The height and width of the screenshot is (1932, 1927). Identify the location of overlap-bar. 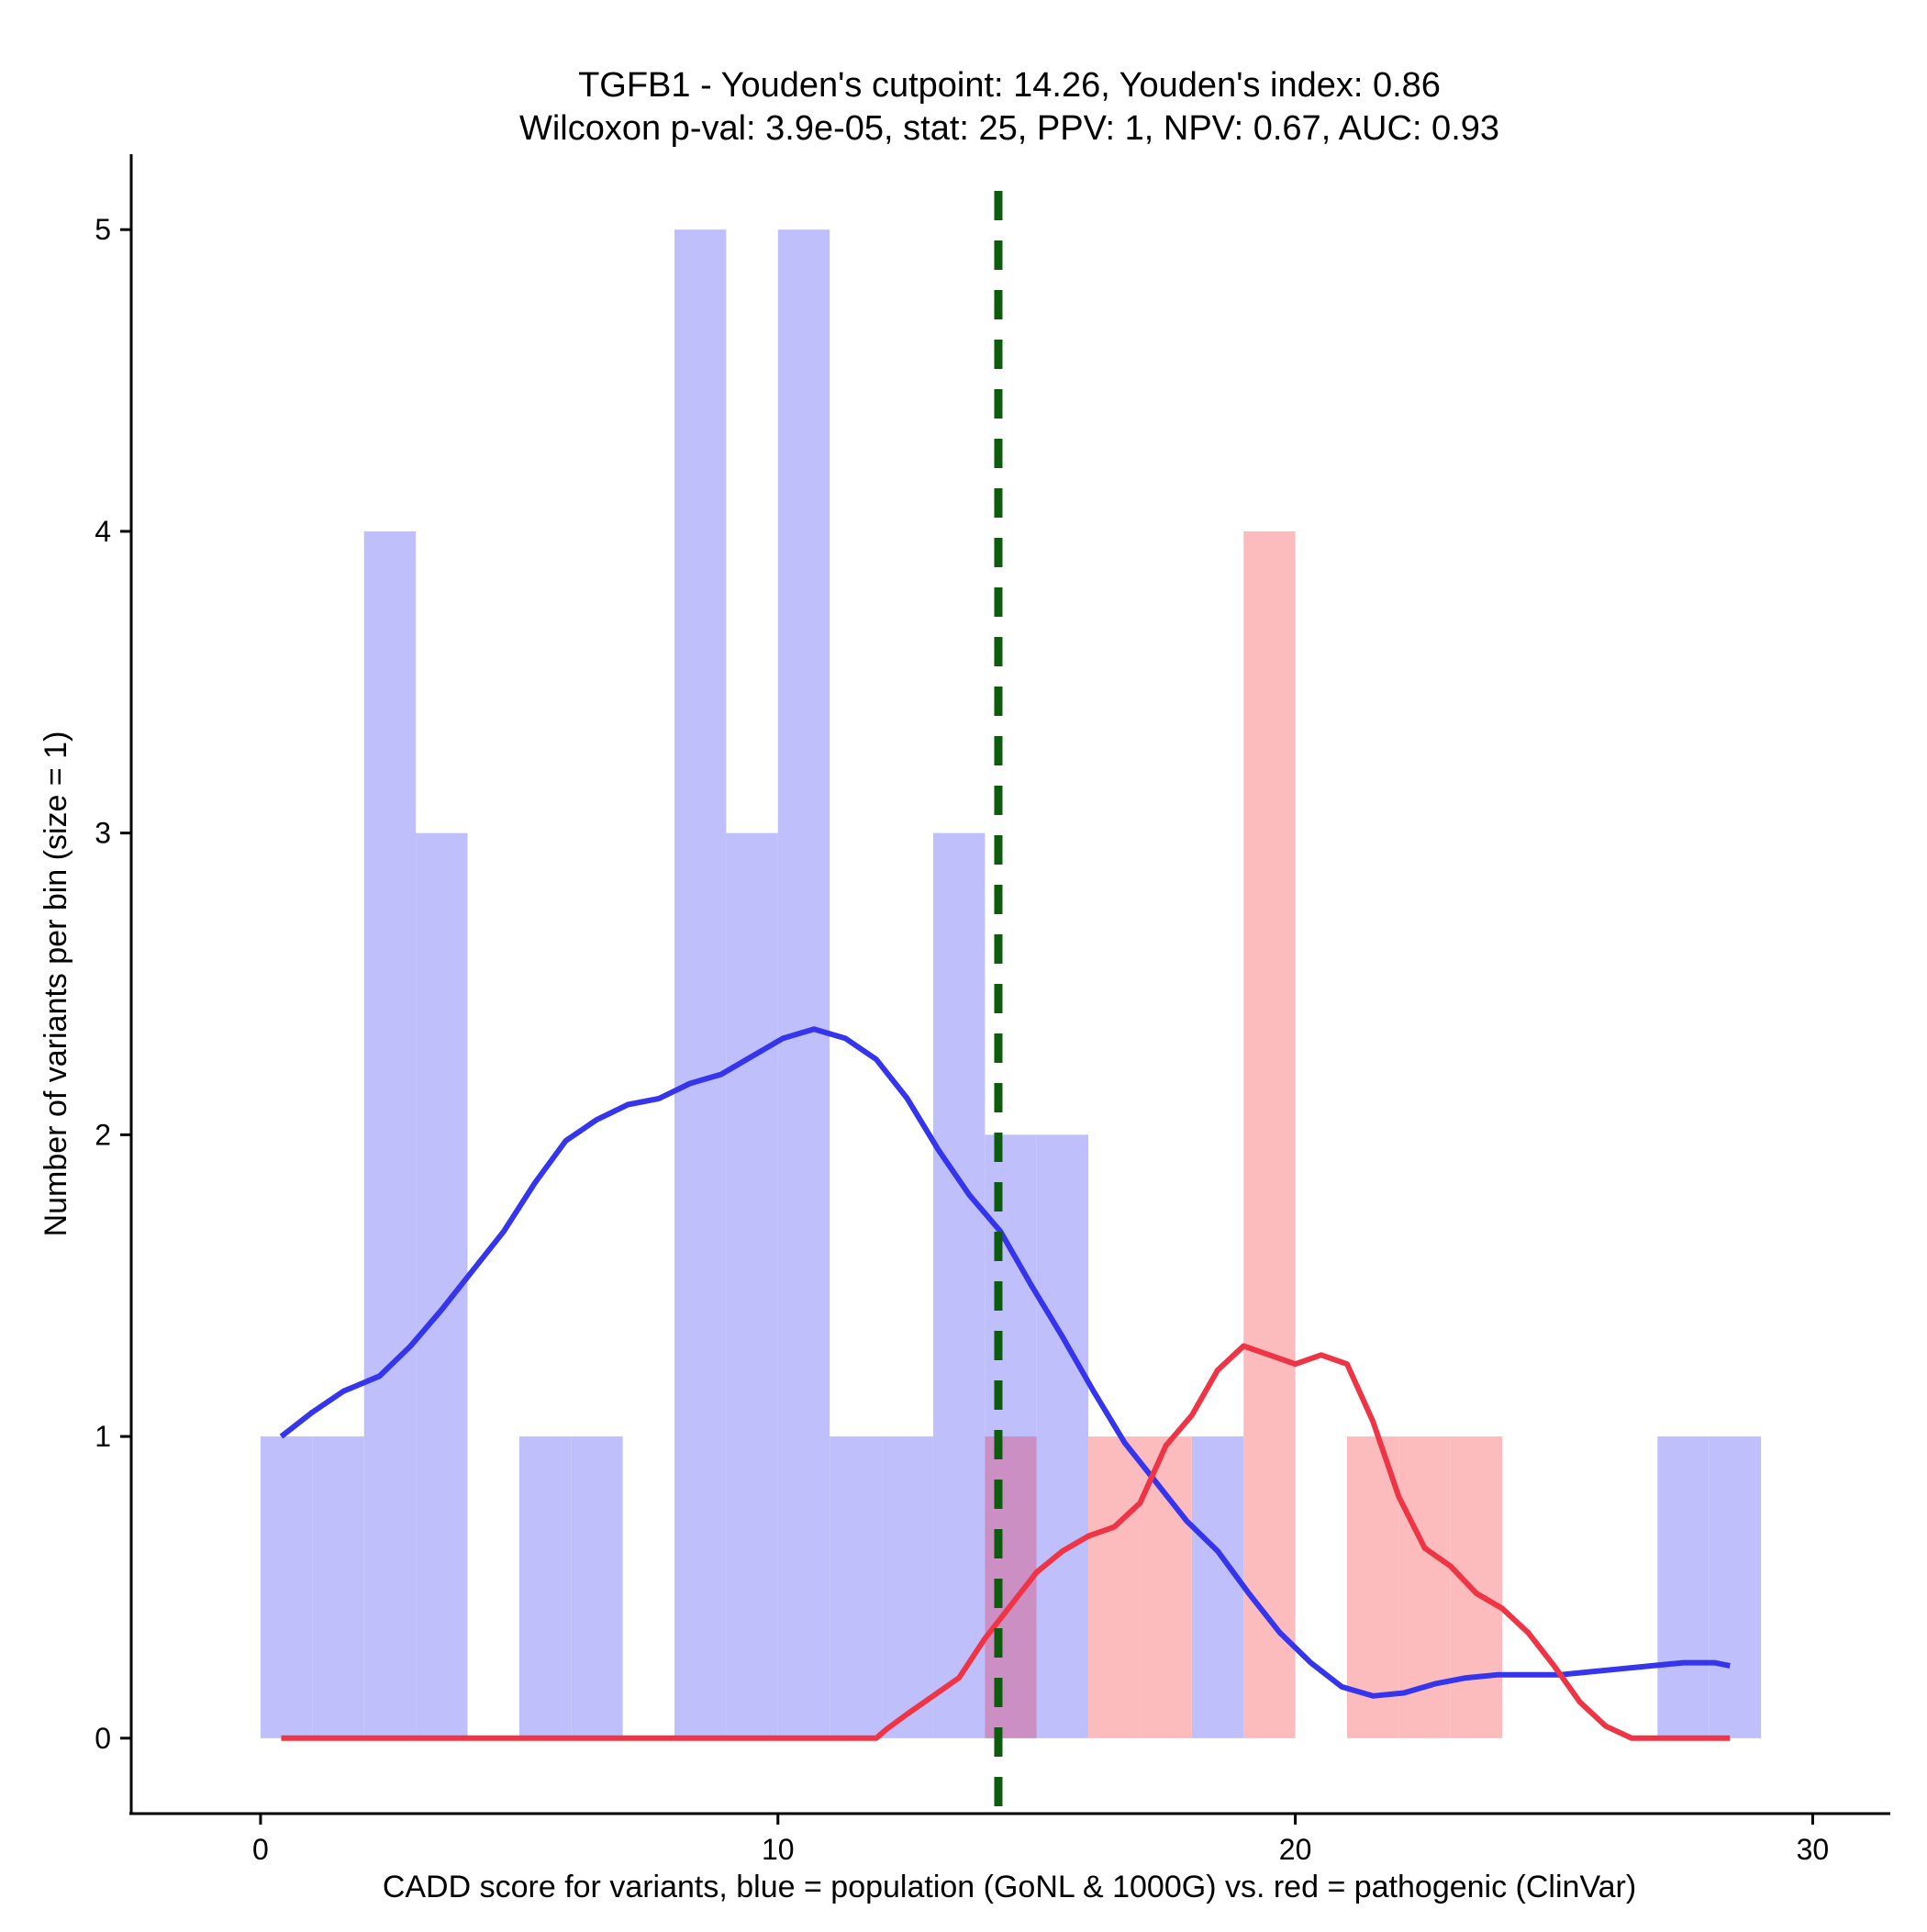
(1011, 1587).